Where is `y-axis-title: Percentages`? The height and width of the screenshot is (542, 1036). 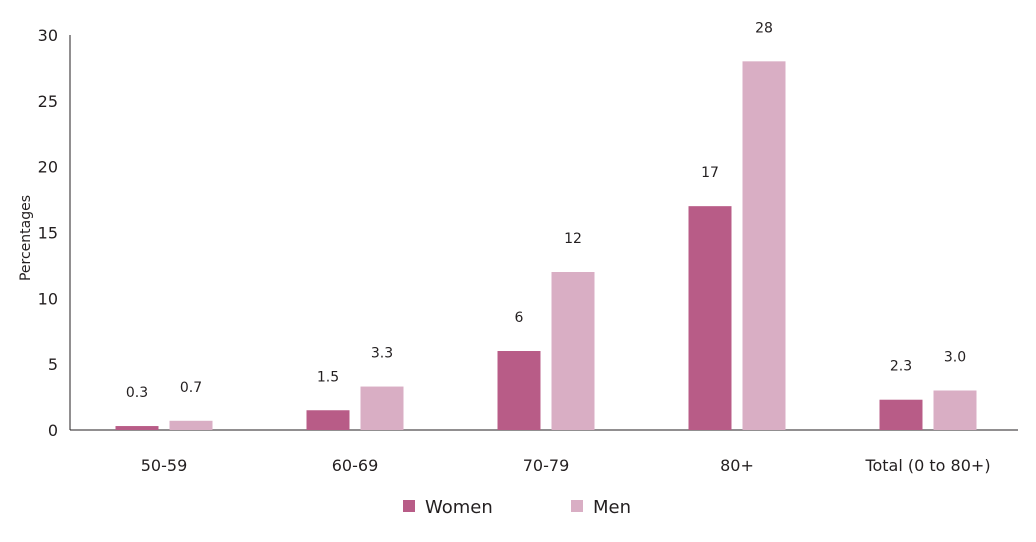 y-axis-title: Percentages is located at coordinates (26, 238).